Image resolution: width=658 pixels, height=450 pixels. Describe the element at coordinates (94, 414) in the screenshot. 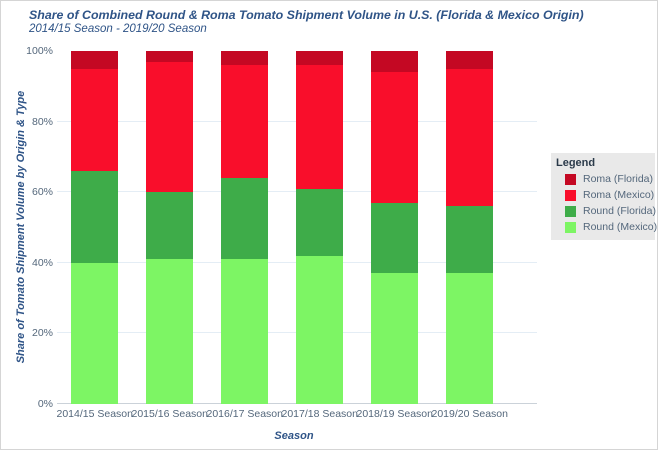

I see `x-tick-label: 2014/15 Season` at that location.